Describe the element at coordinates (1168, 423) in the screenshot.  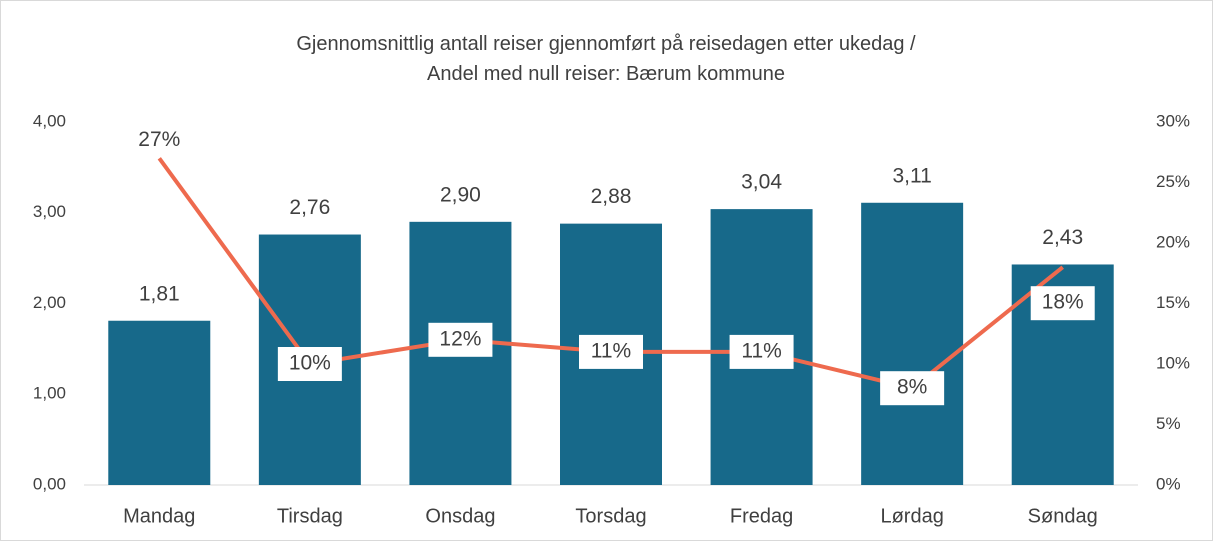
I see `y2-tick-label: 5%` at that location.